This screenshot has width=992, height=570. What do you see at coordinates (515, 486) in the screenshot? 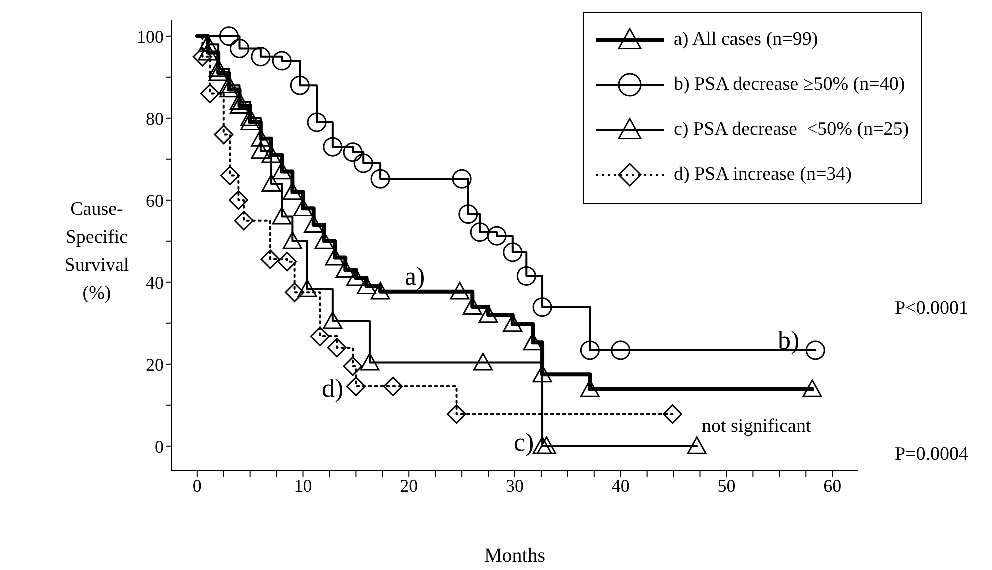
I see `x-tick-label: 30` at bounding box center [515, 486].